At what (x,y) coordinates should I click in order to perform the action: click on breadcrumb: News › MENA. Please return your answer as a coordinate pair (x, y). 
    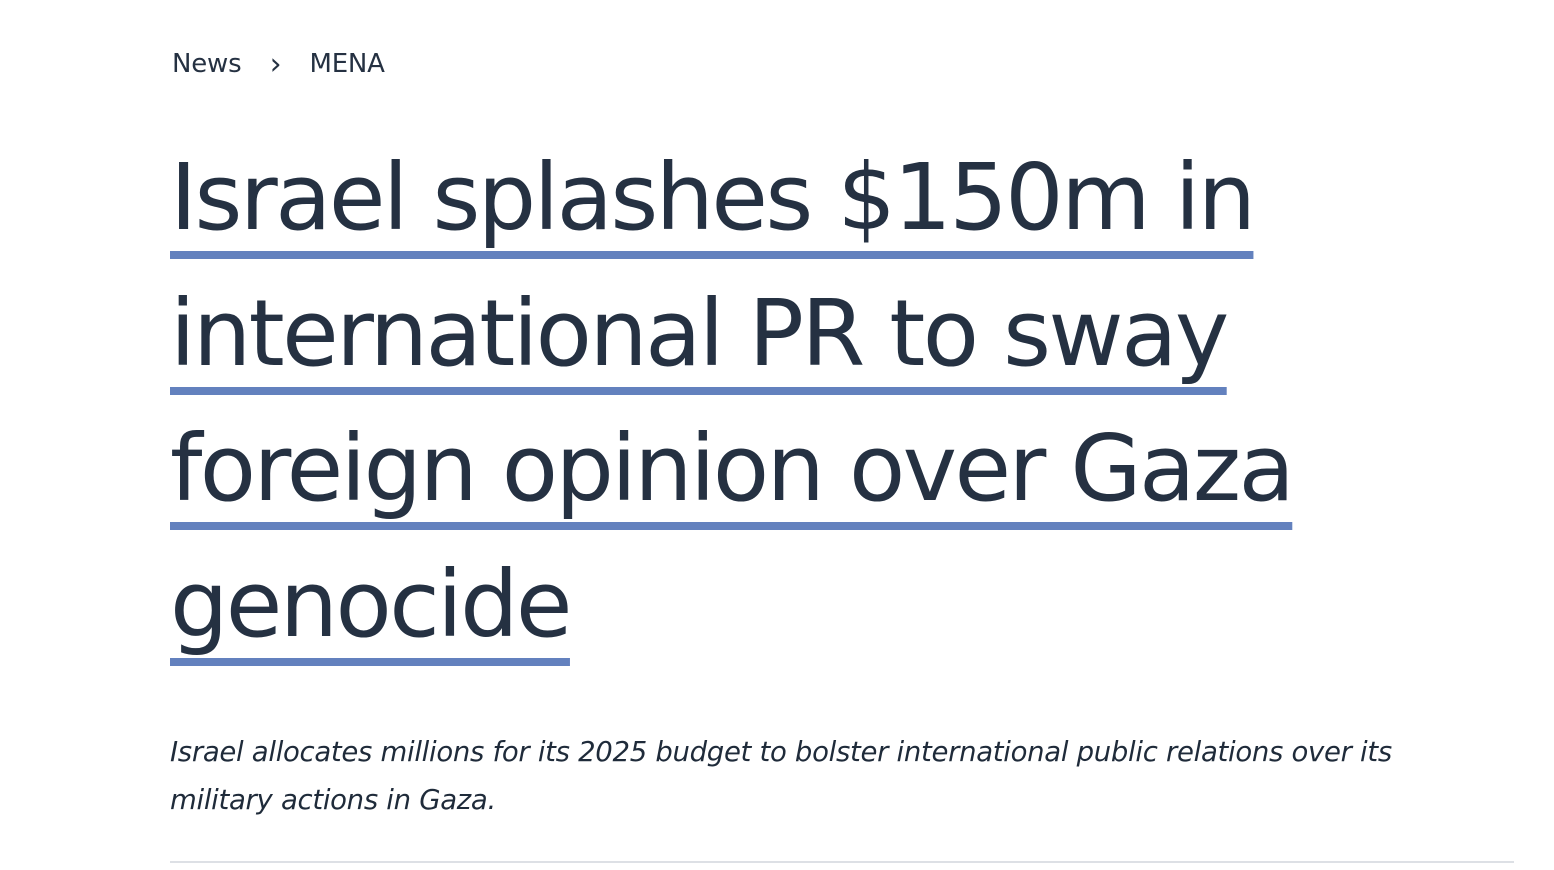
    Looking at the image, I should click on (278, 64).